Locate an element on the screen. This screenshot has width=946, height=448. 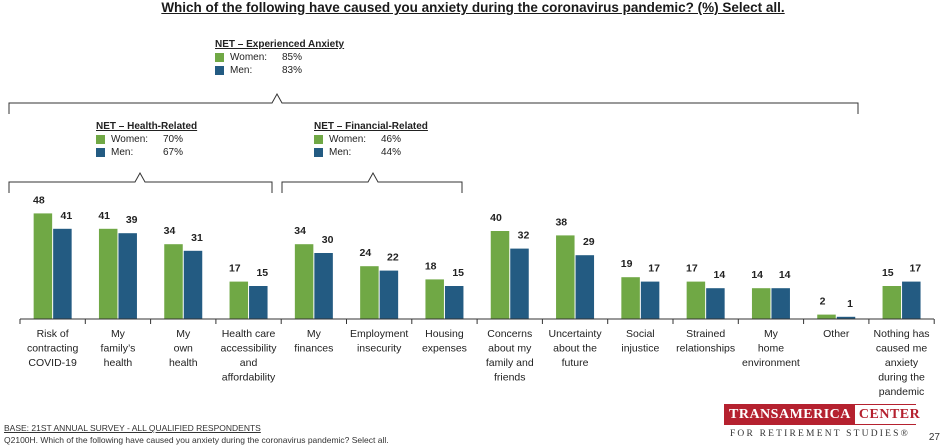
net-title: NET – Health-Related is located at coordinates (147, 126).